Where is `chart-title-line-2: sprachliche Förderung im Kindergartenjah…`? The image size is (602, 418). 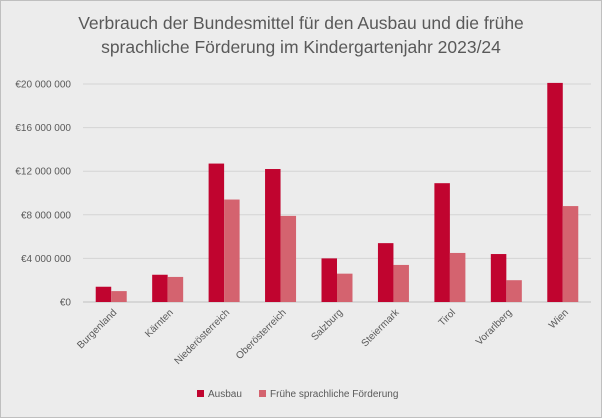
chart-title-line-2: sprachliche Förderung im Kindergartenjah… is located at coordinates (301, 47).